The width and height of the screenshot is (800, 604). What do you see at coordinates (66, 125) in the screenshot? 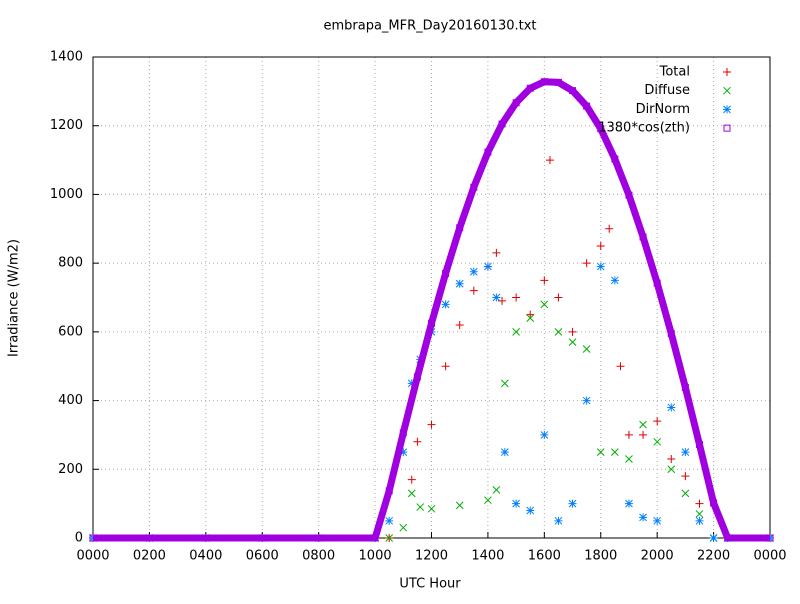
I see `y-tick-label: 1200` at bounding box center [66, 125].